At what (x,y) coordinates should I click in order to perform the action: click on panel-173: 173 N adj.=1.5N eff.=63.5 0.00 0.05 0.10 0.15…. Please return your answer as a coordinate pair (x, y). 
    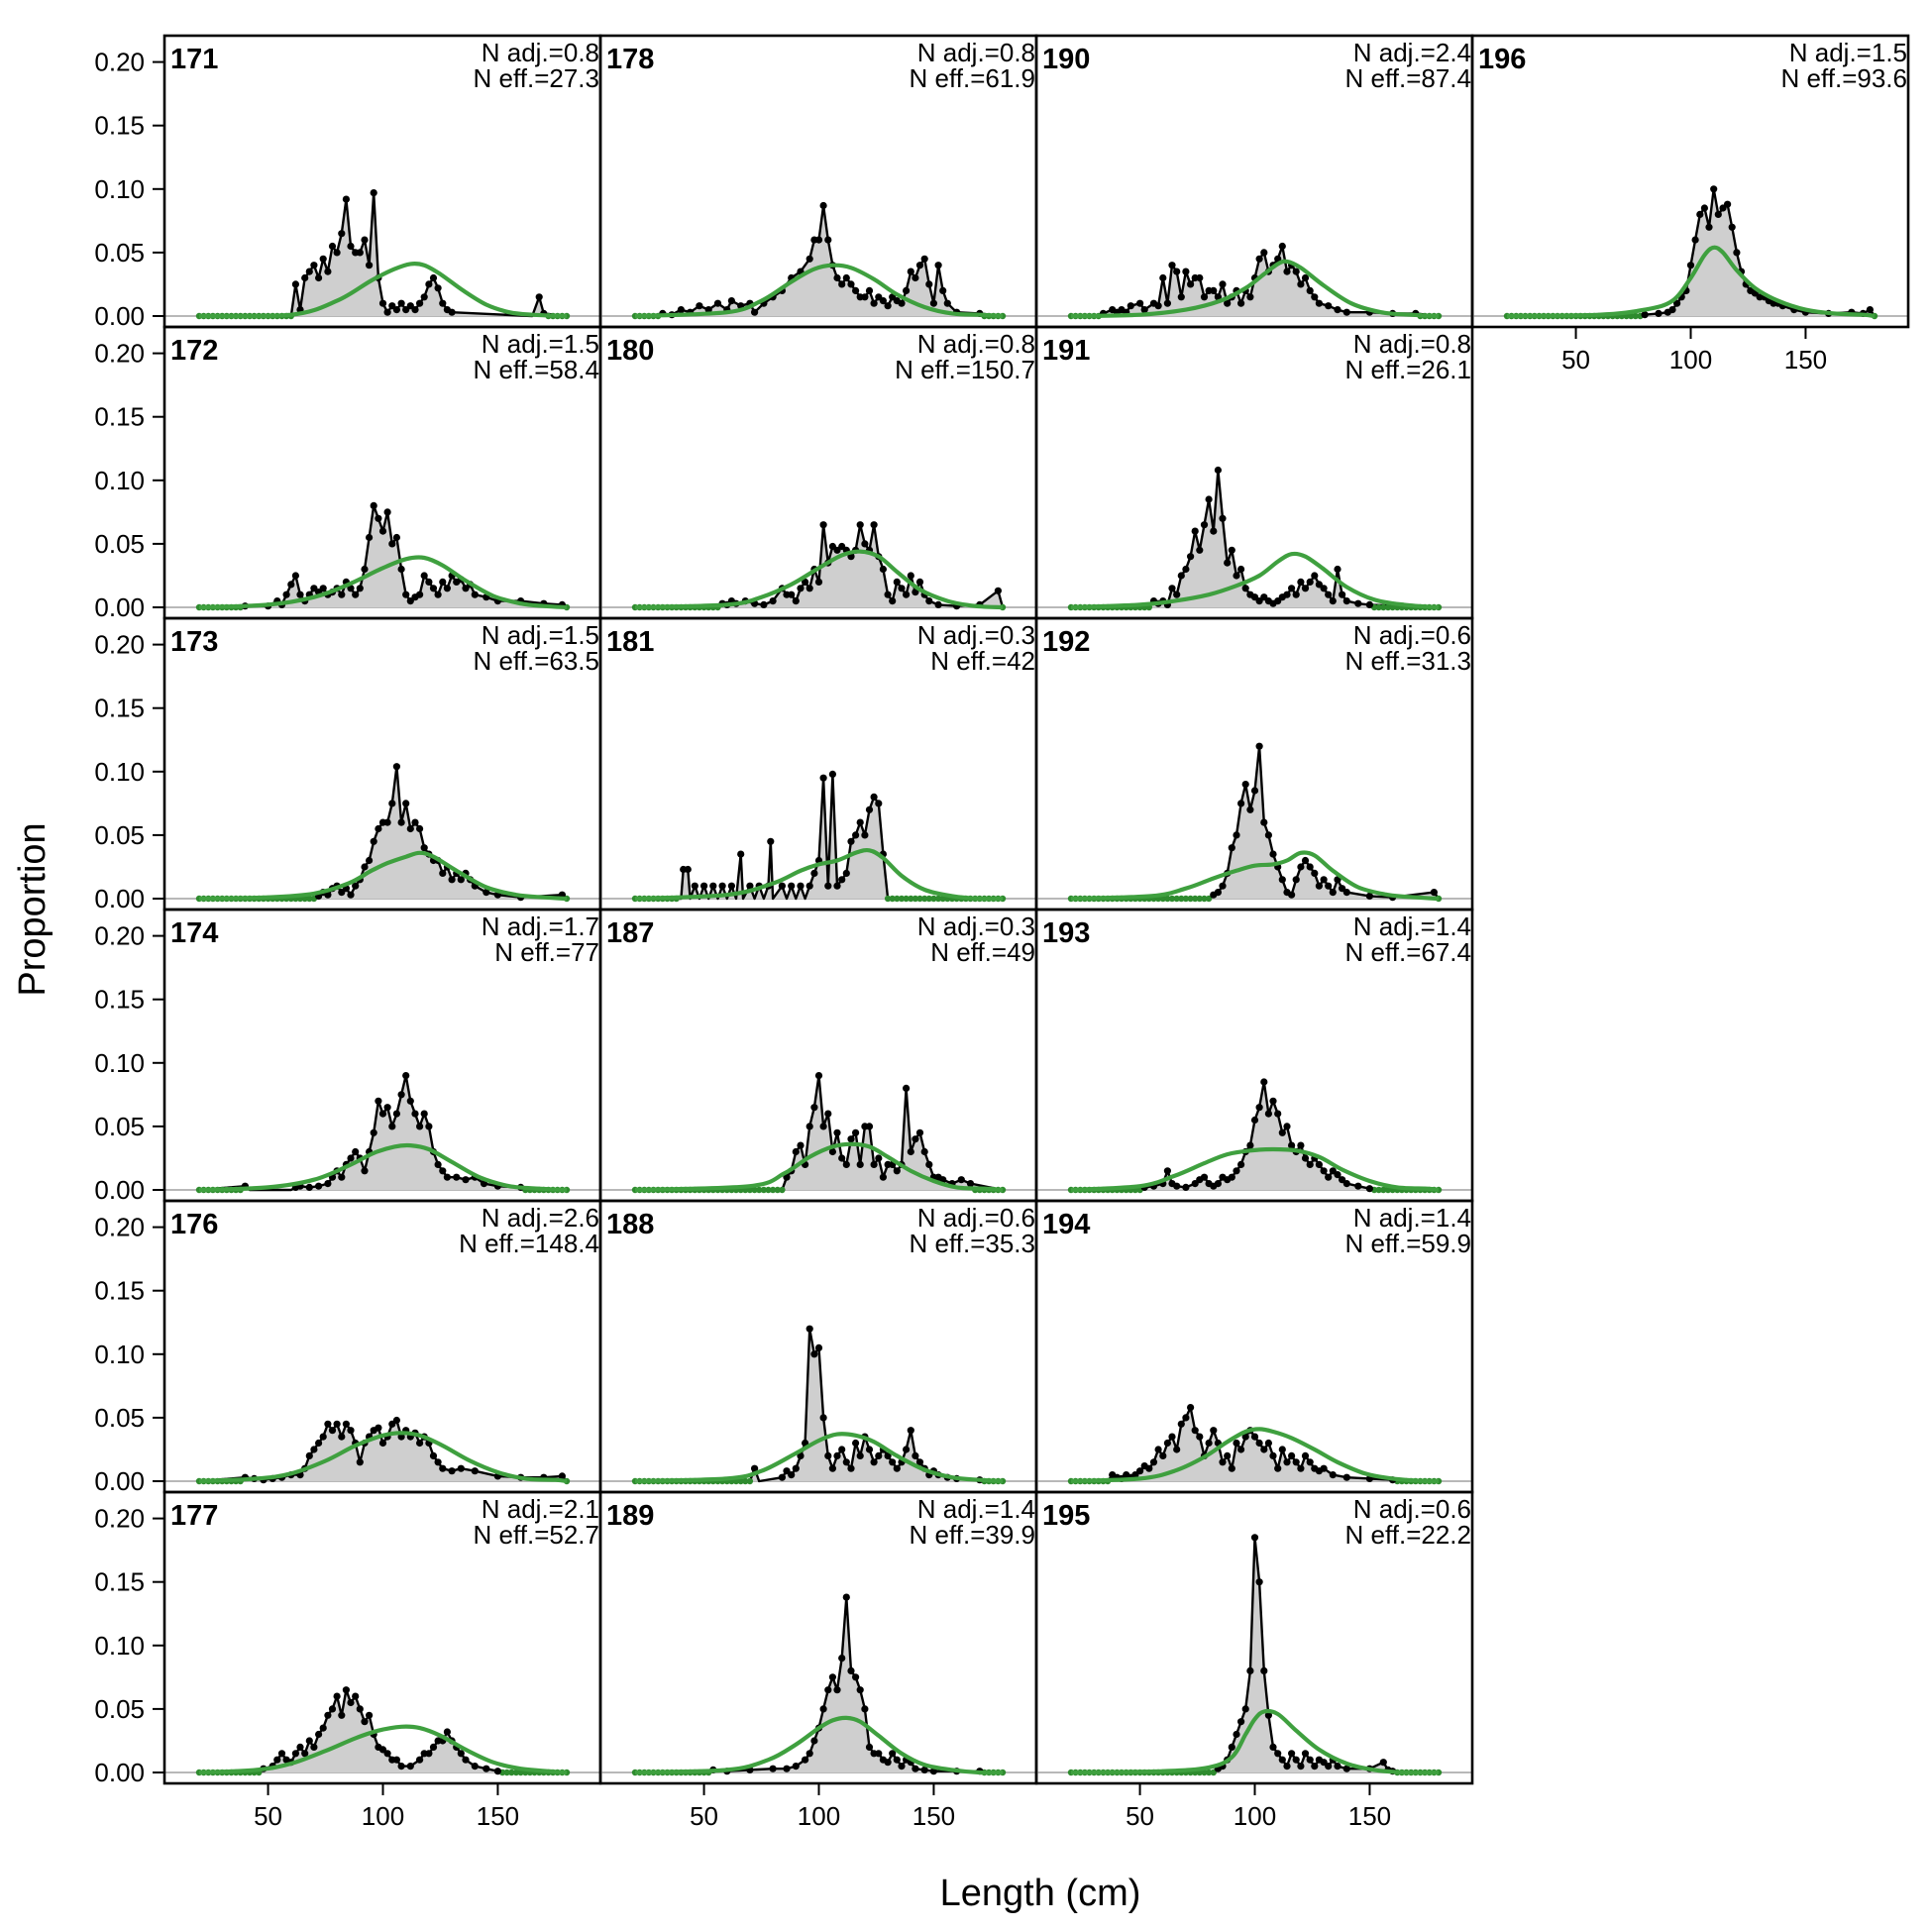
    Looking at the image, I should click on (348, 764).